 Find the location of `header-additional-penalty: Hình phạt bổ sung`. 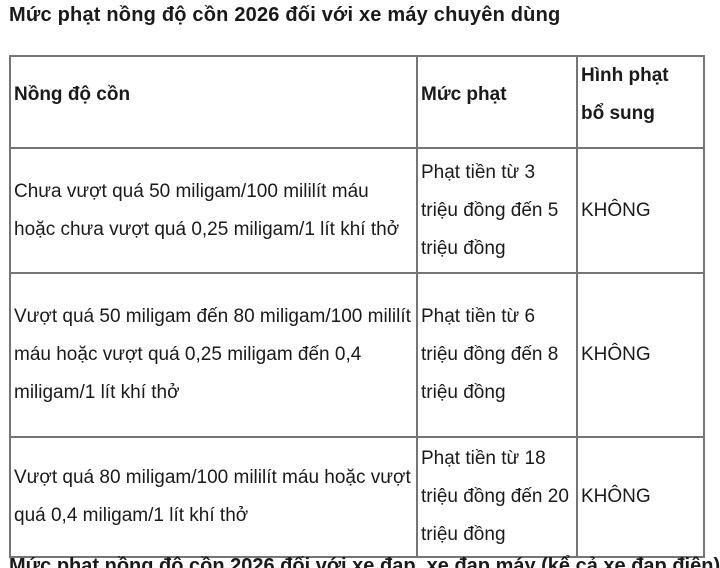

header-additional-penalty: Hình phạt bổ sung is located at coordinates (640, 102).